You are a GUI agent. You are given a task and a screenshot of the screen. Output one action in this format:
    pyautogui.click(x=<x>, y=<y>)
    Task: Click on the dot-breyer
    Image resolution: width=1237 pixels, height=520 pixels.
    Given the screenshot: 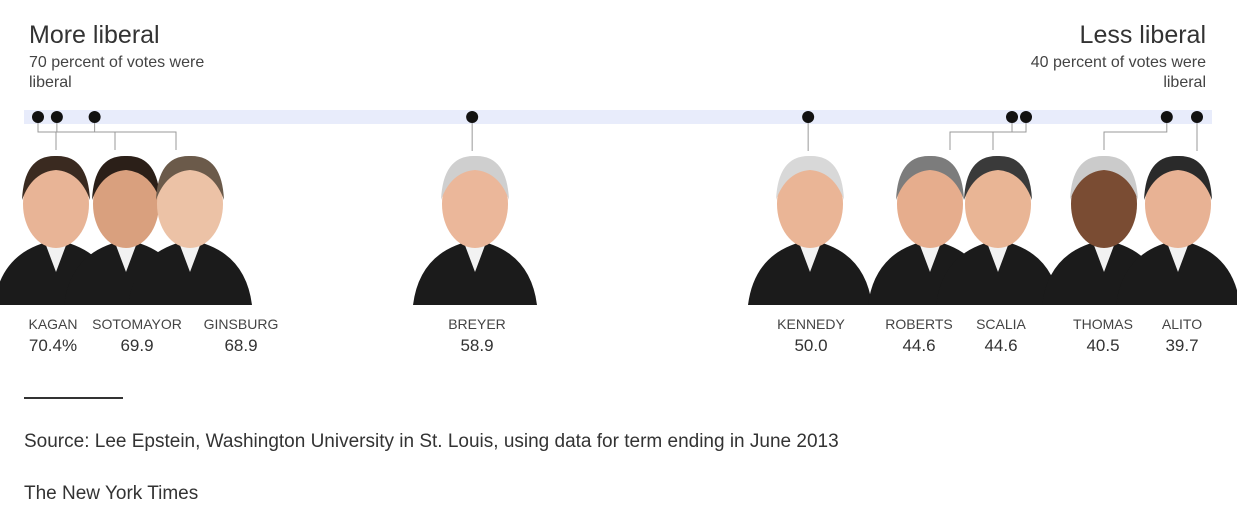 What is the action you would take?
    pyautogui.click(x=472, y=117)
    